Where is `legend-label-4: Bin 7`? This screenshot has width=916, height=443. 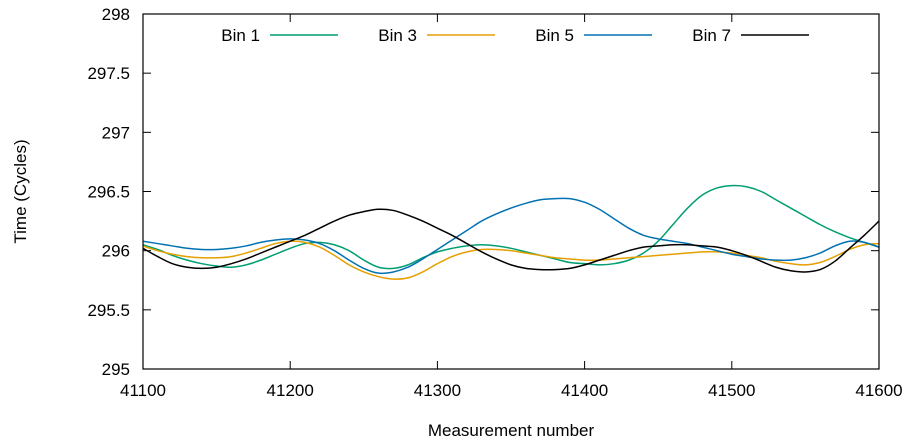 legend-label-4: Bin 7 is located at coordinates (711, 35).